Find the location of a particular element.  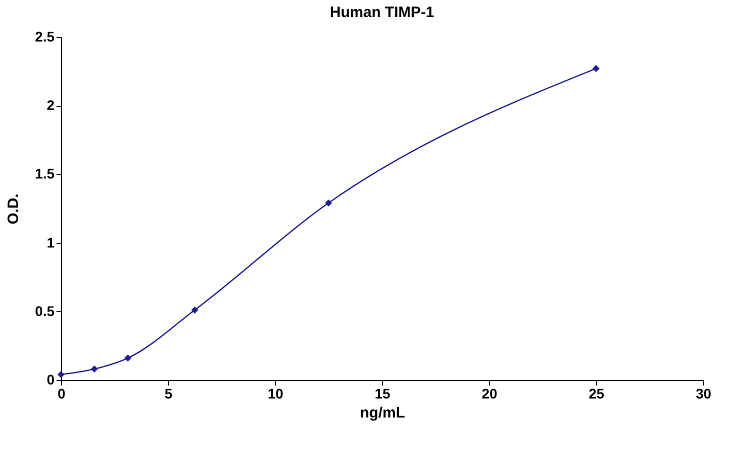

x-tick-label: 5 is located at coordinates (168, 394).